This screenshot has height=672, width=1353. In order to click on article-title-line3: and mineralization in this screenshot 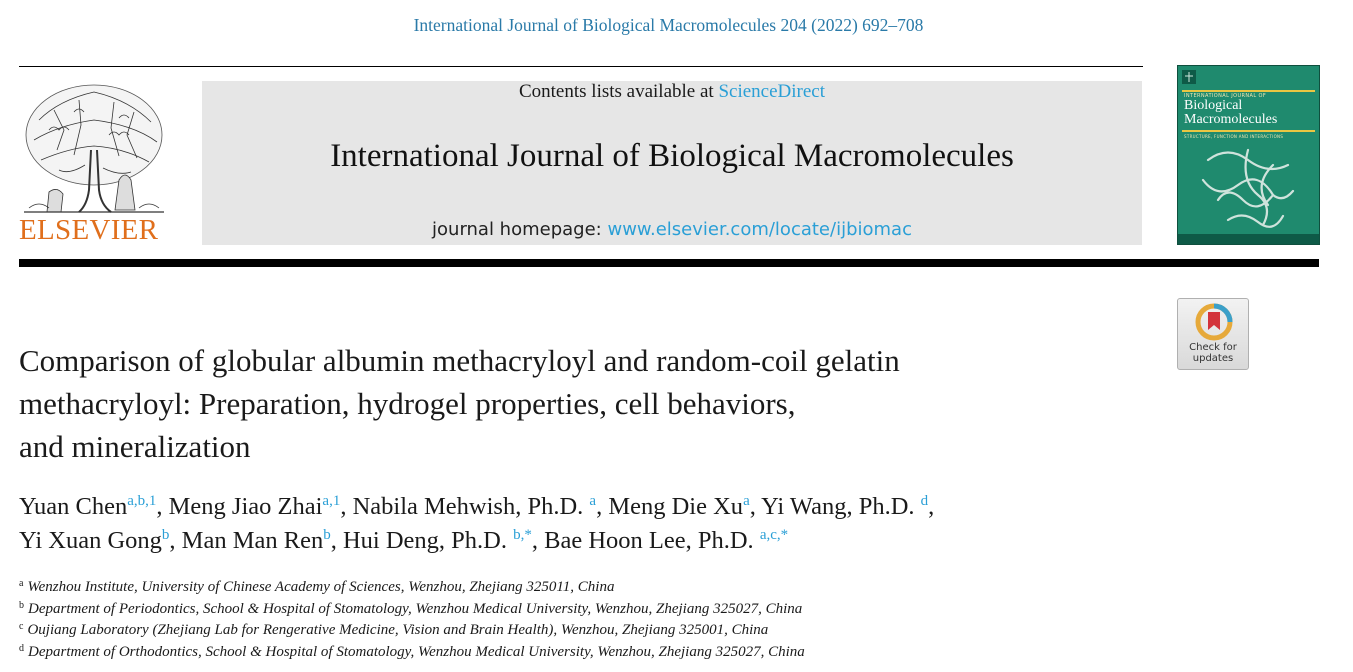, I will do `click(135, 446)`.